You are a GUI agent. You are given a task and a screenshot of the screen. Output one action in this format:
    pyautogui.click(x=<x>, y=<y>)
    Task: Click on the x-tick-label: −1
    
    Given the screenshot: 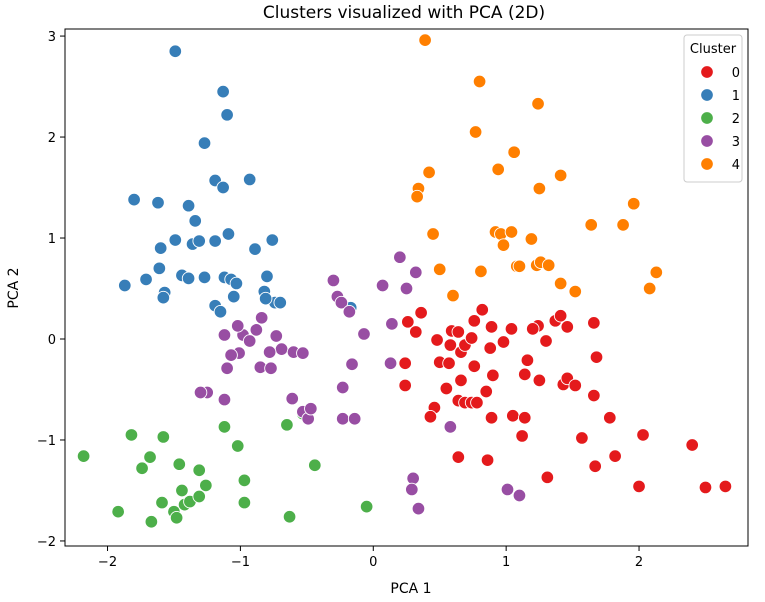 What is the action you would take?
    pyautogui.click(x=240, y=562)
    